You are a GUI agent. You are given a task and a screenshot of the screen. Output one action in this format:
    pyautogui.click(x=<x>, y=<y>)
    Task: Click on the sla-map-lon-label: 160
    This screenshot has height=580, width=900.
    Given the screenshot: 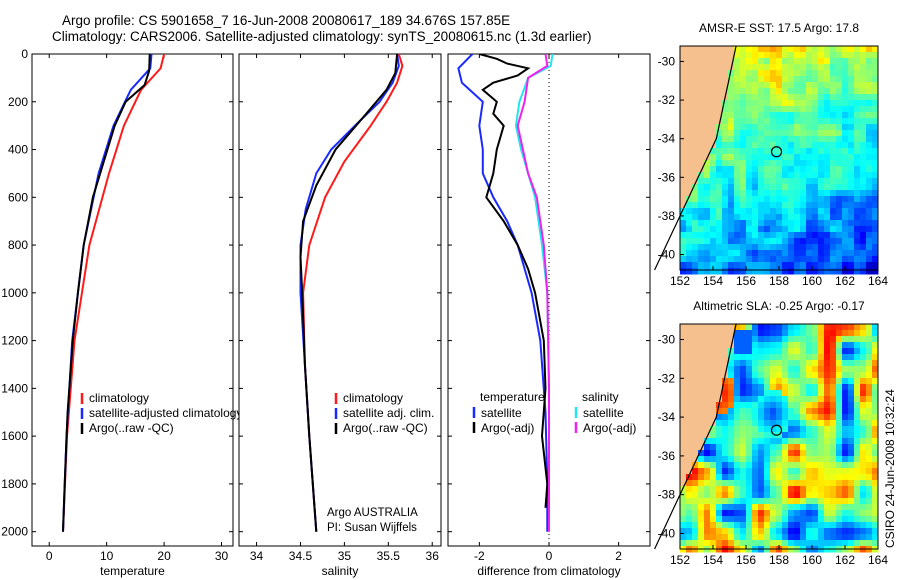 What is the action you would take?
    pyautogui.click(x=812, y=560)
    